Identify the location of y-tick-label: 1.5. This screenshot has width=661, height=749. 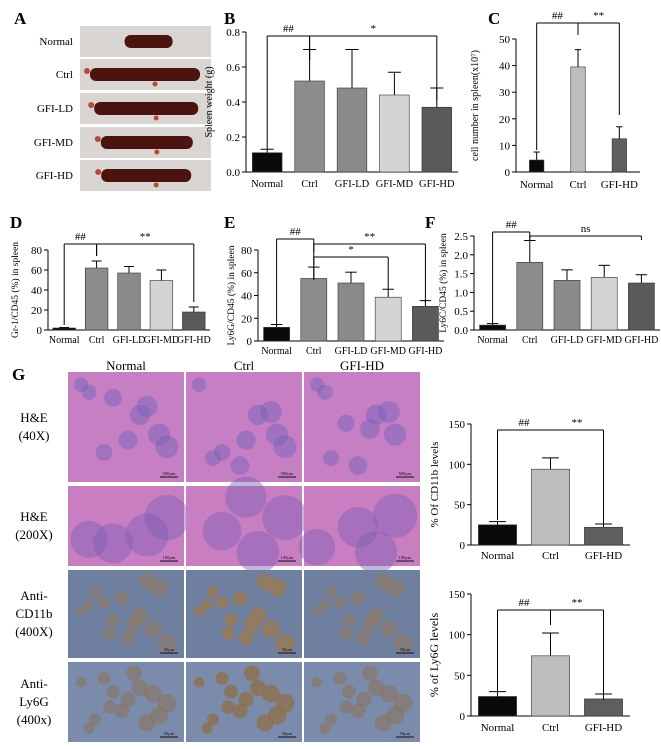
(461, 275).